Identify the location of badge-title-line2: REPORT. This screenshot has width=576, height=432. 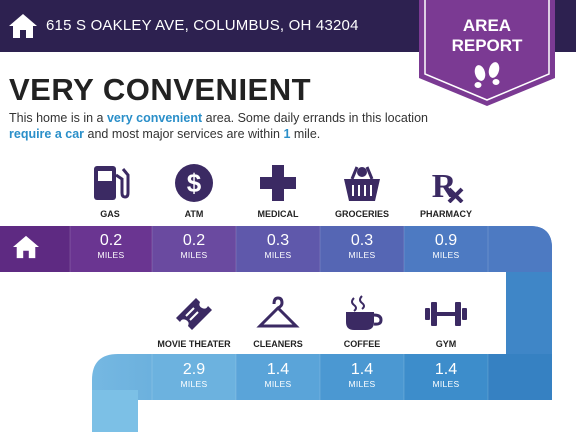
(487, 45).